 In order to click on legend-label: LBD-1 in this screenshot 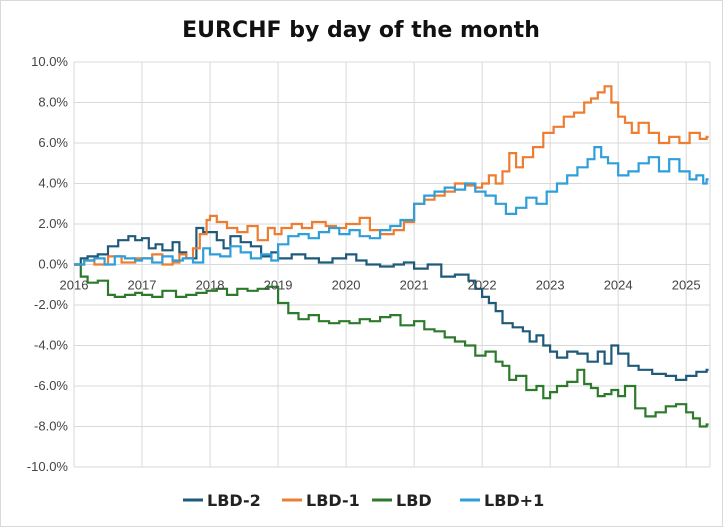, I will do `click(333, 500)`.